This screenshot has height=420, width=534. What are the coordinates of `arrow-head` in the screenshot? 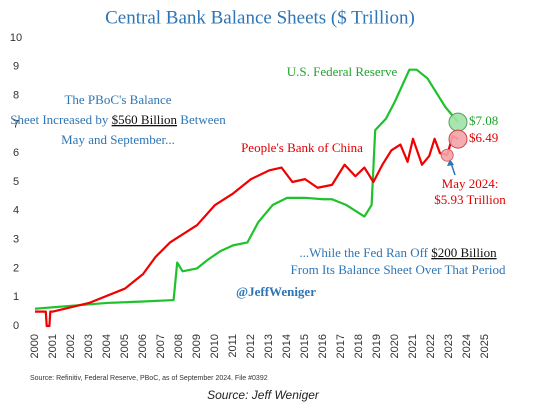 It's located at (450, 162).